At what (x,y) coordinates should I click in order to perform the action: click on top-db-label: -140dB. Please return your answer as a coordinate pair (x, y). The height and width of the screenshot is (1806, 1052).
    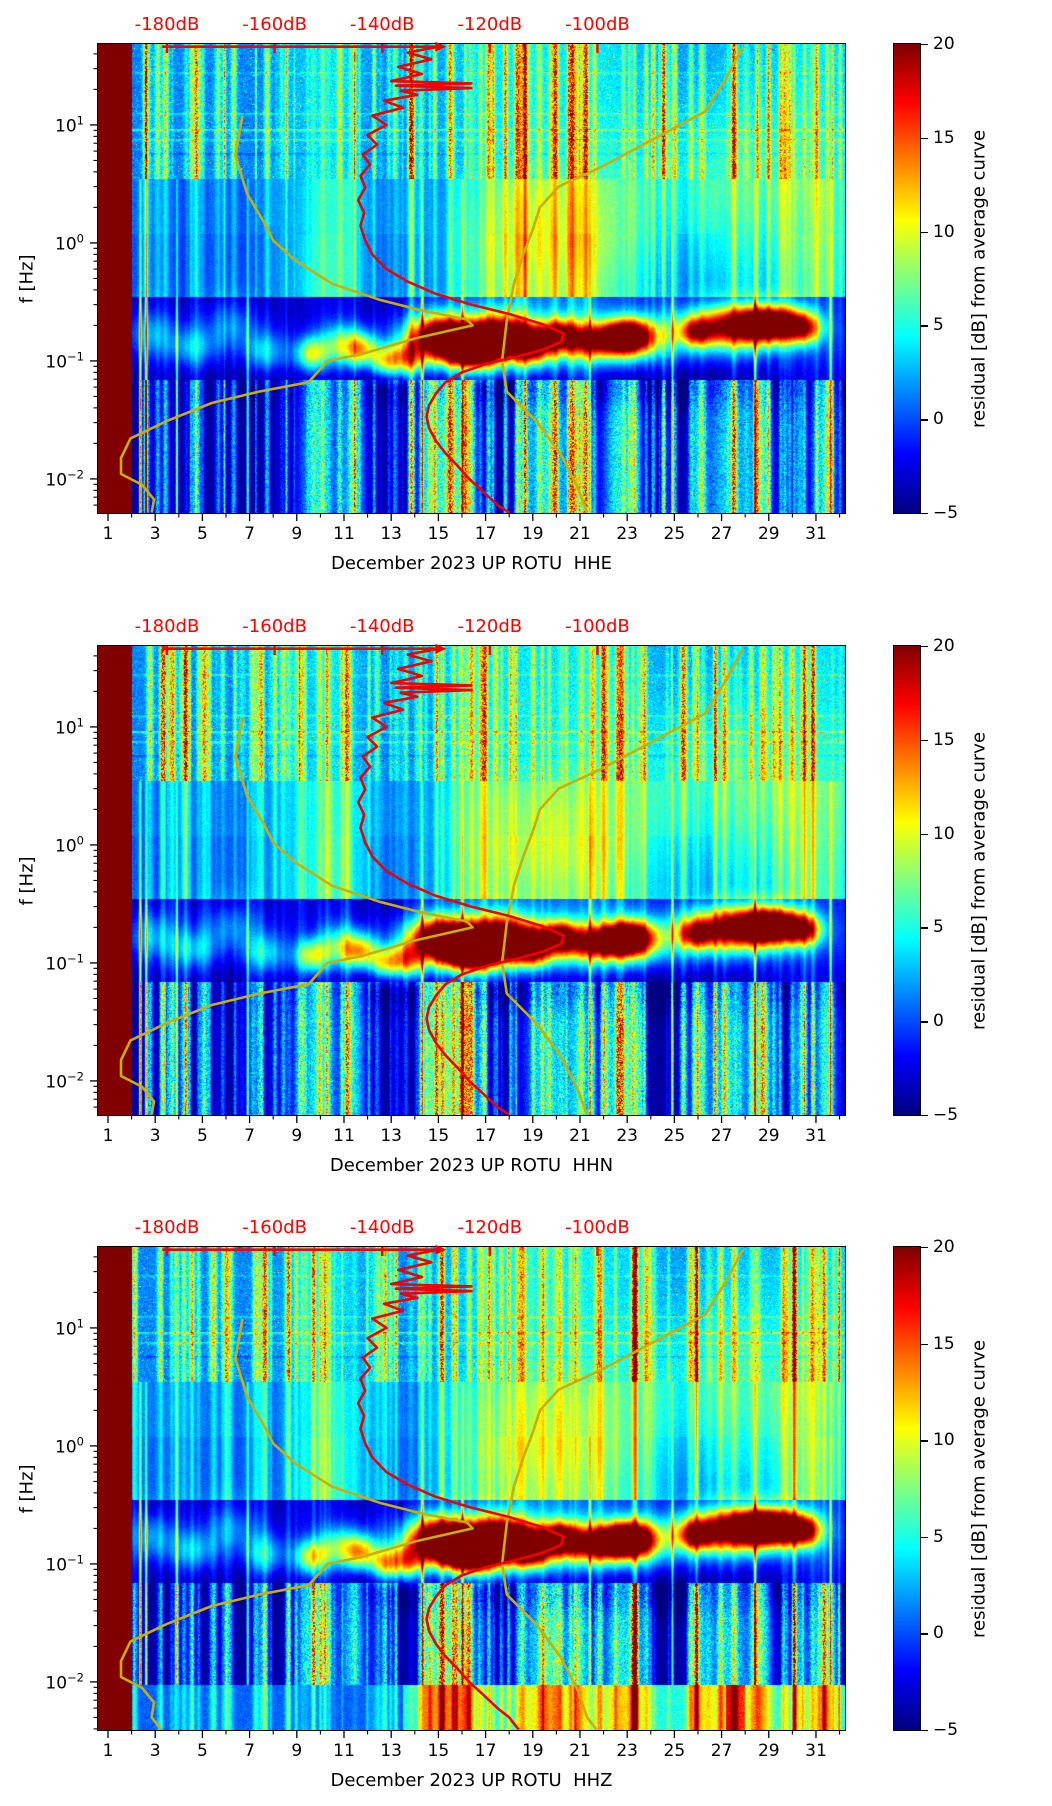
    Looking at the image, I should click on (382, 1227).